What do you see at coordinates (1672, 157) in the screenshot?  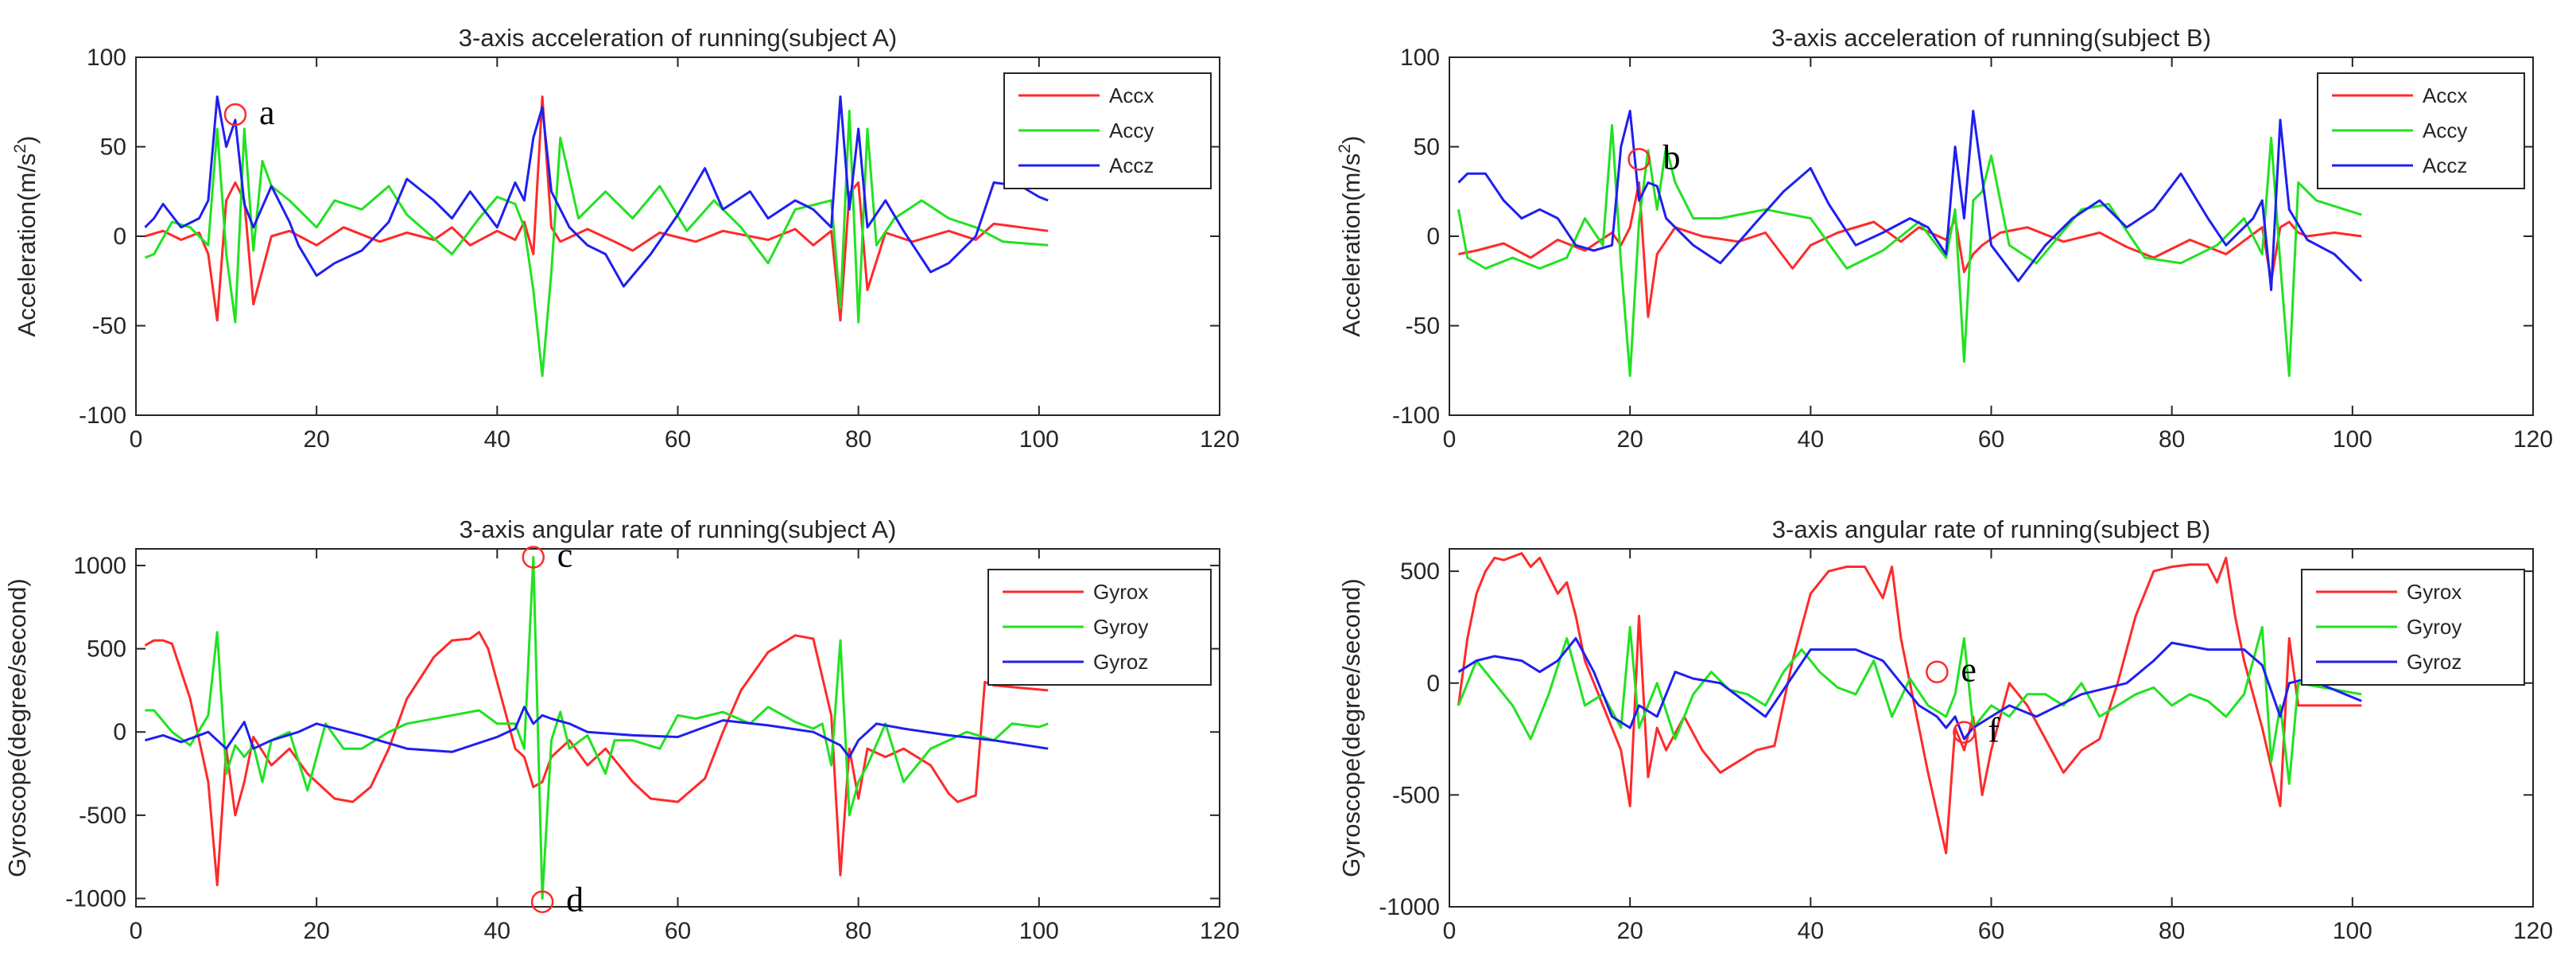 I see `annotation-label-b: b` at bounding box center [1672, 157].